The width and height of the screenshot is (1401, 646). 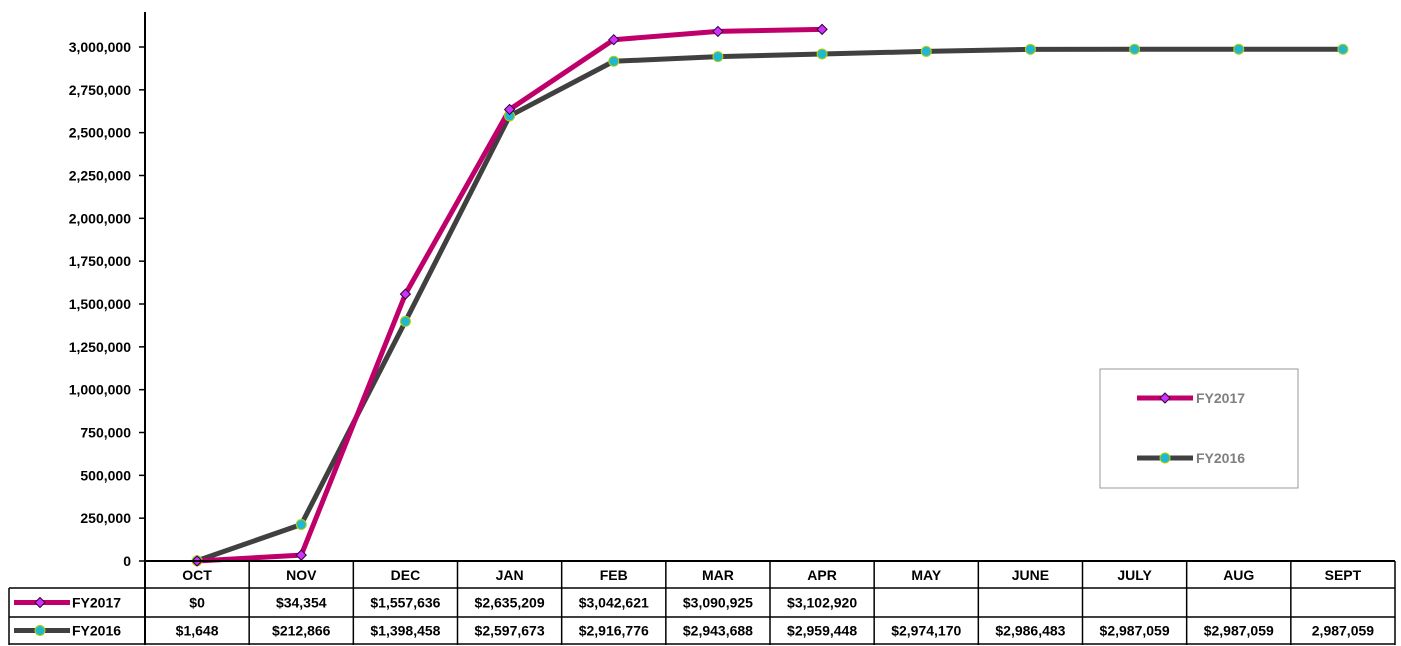 I want to click on x-tick-label: NOV, so click(x=301, y=575).